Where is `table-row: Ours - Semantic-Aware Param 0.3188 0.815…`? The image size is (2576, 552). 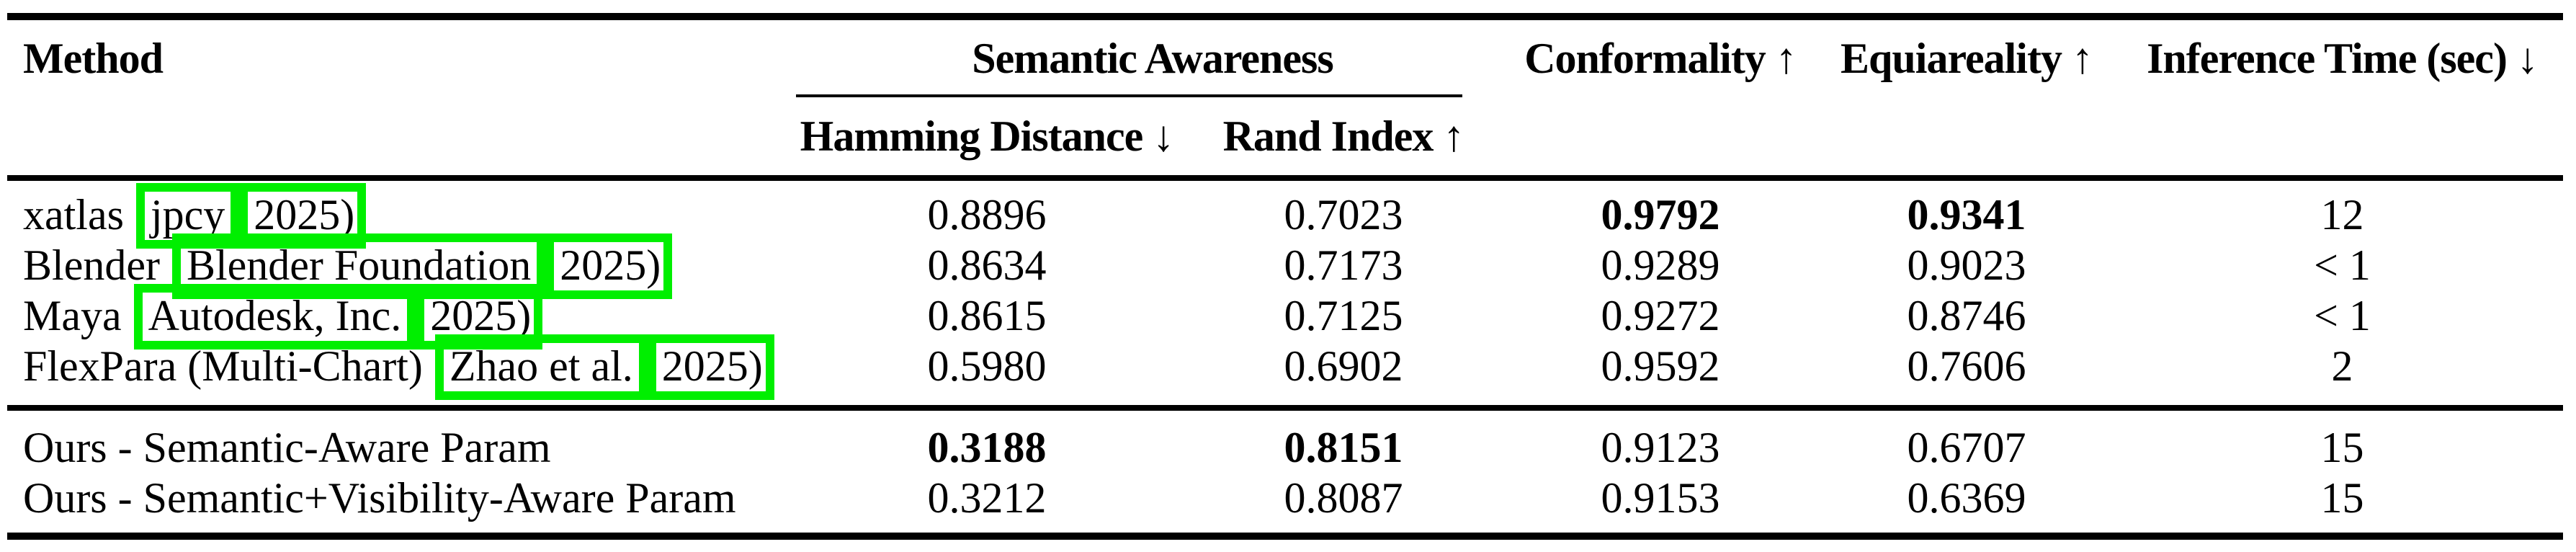 table-row: Ours - Semantic-Aware Param 0.3188 0.815… is located at coordinates (1285, 447).